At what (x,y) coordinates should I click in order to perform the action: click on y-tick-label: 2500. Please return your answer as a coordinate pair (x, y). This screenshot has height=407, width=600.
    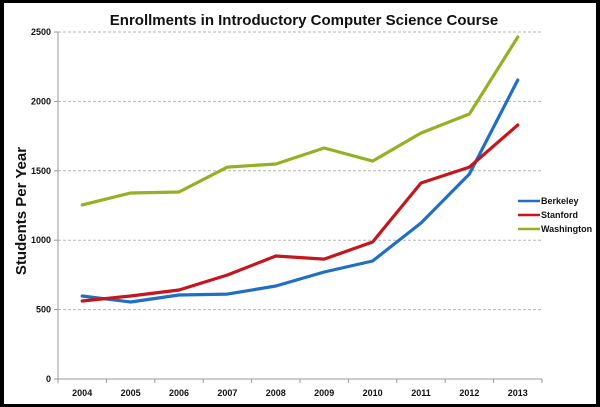
    Looking at the image, I should click on (41, 32).